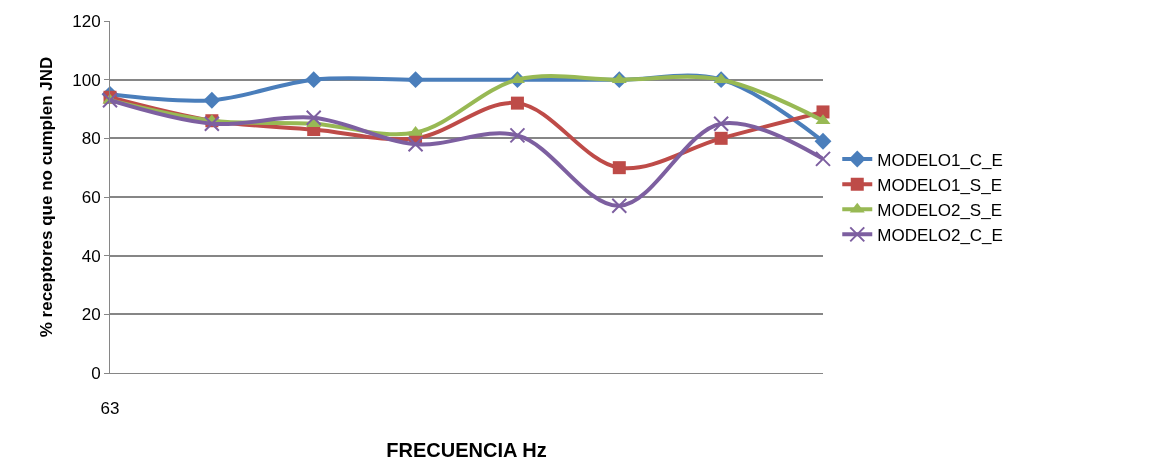 Image resolution: width=1173 pixels, height=469 pixels. I want to click on y-tick-label: 80, so click(91, 139).